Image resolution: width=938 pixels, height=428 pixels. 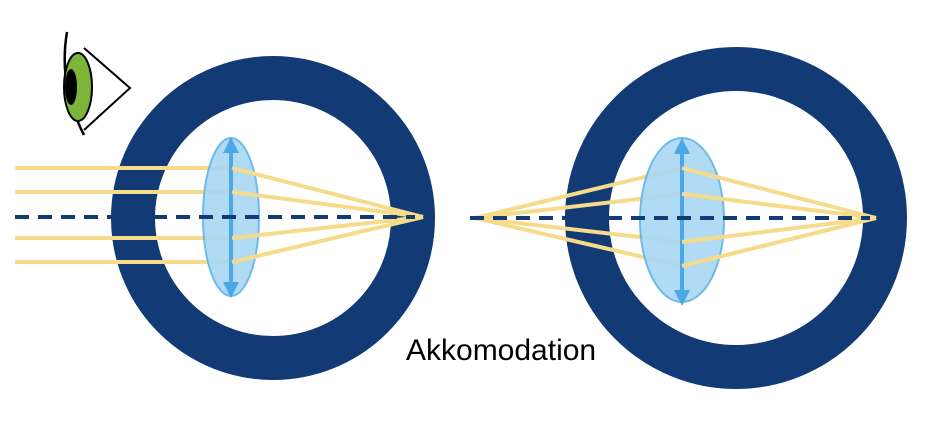 I want to click on converging-rays-left, so click(x=327, y=215).